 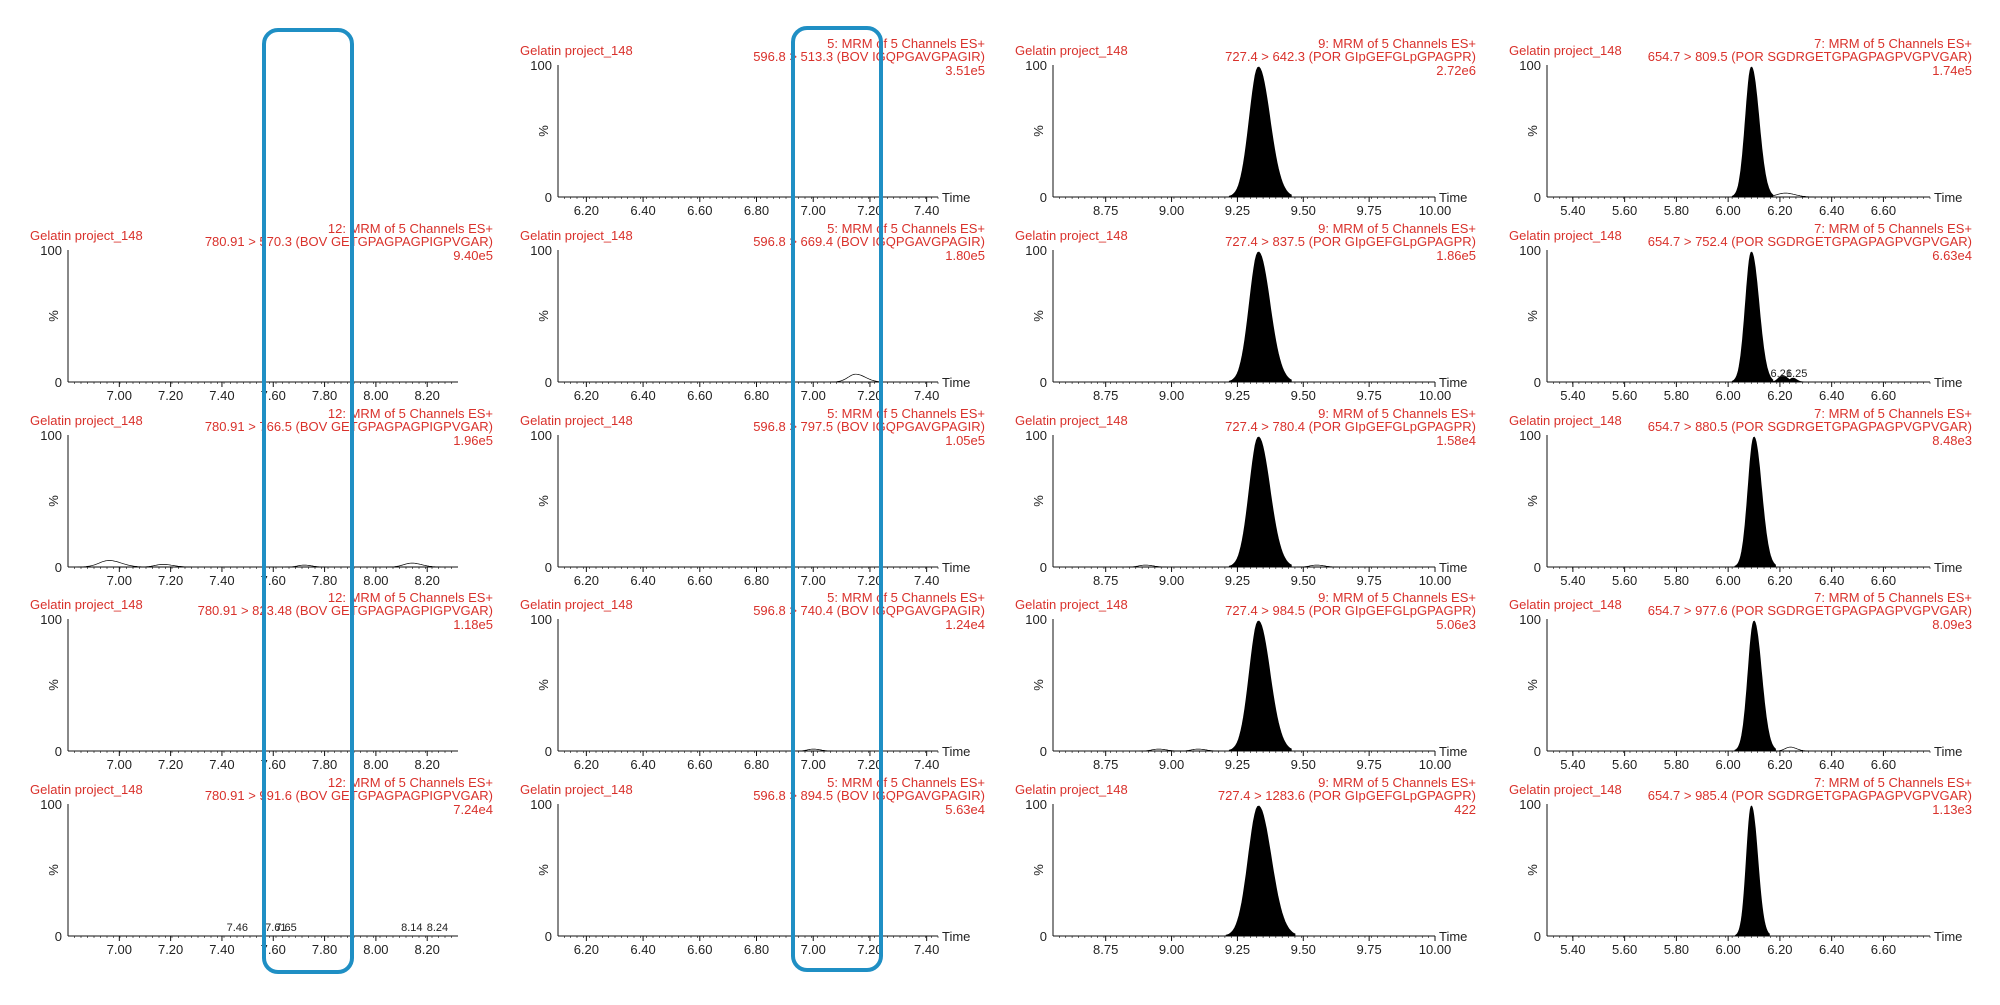 I want to click on highlight-box-bov-gettgpag, so click(x=308, y=501).